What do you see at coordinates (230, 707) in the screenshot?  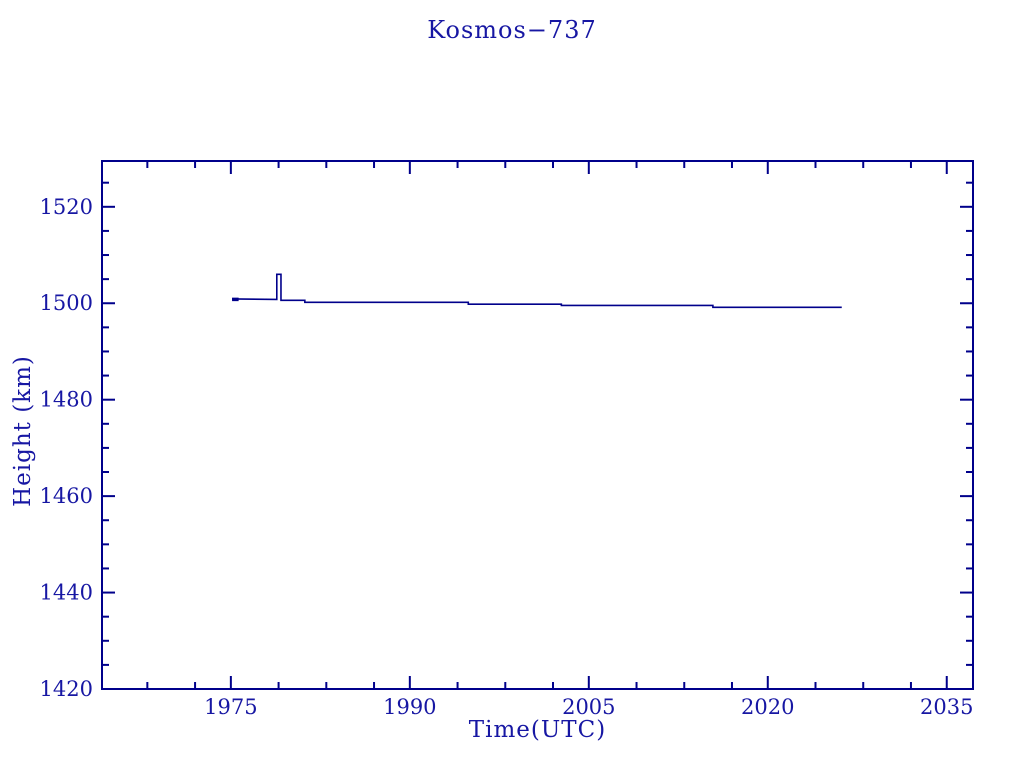 I see `x-tick-label: 1975` at bounding box center [230, 707].